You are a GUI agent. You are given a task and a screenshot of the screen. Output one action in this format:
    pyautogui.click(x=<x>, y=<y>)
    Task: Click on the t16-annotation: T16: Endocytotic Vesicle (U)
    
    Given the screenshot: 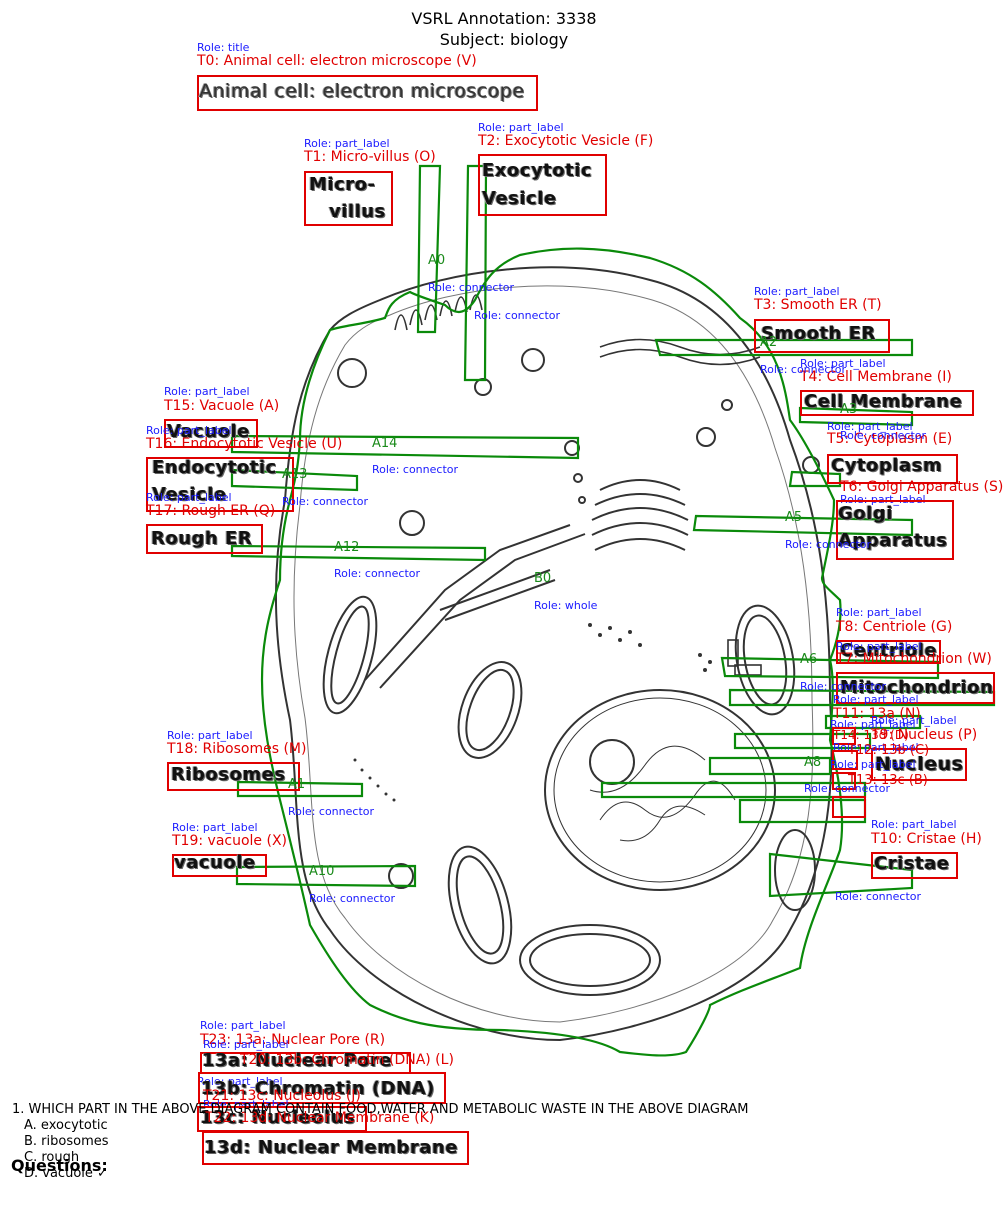 What is the action you would take?
    pyautogui.click(x=244, y=444)
    